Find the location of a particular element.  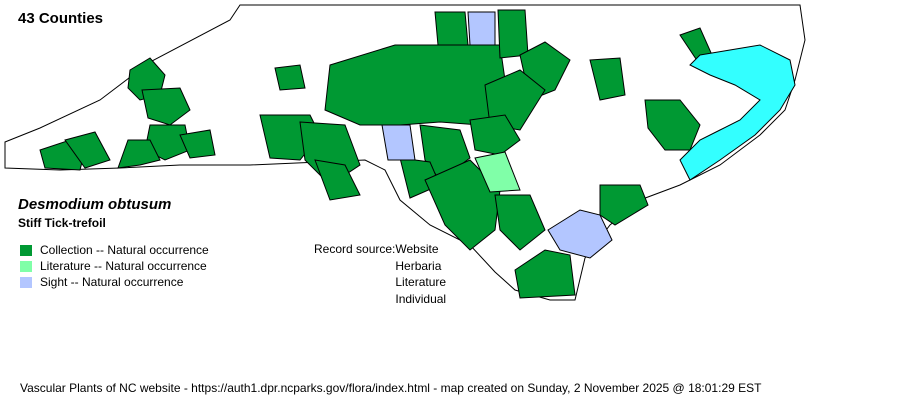

legend-item-literature: Literature -- Natural occurrence is located at coordinates (114, 266).